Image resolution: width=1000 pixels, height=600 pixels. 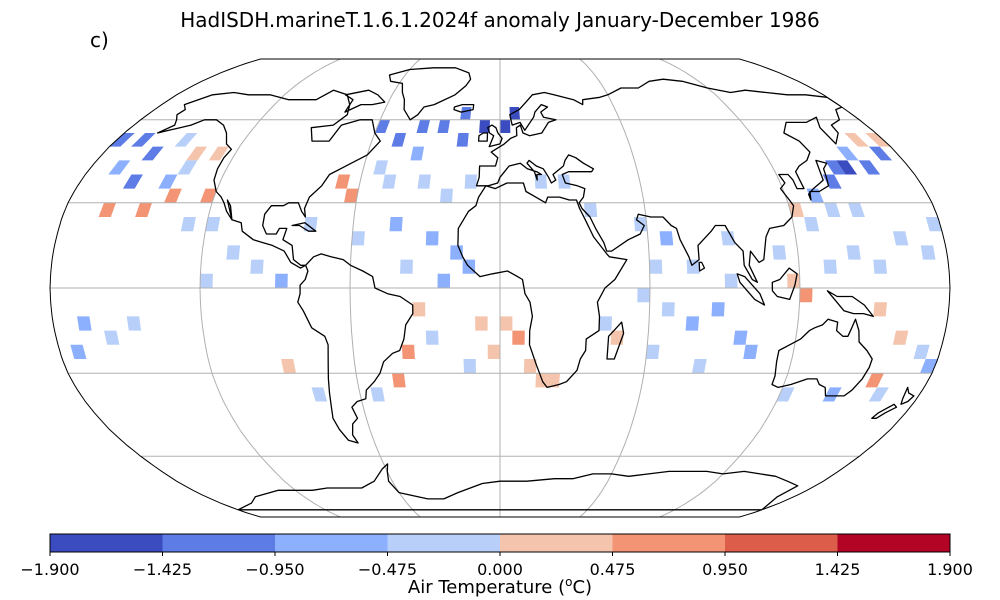 I want to click on coastline-africa, so click(x=542, y=285).